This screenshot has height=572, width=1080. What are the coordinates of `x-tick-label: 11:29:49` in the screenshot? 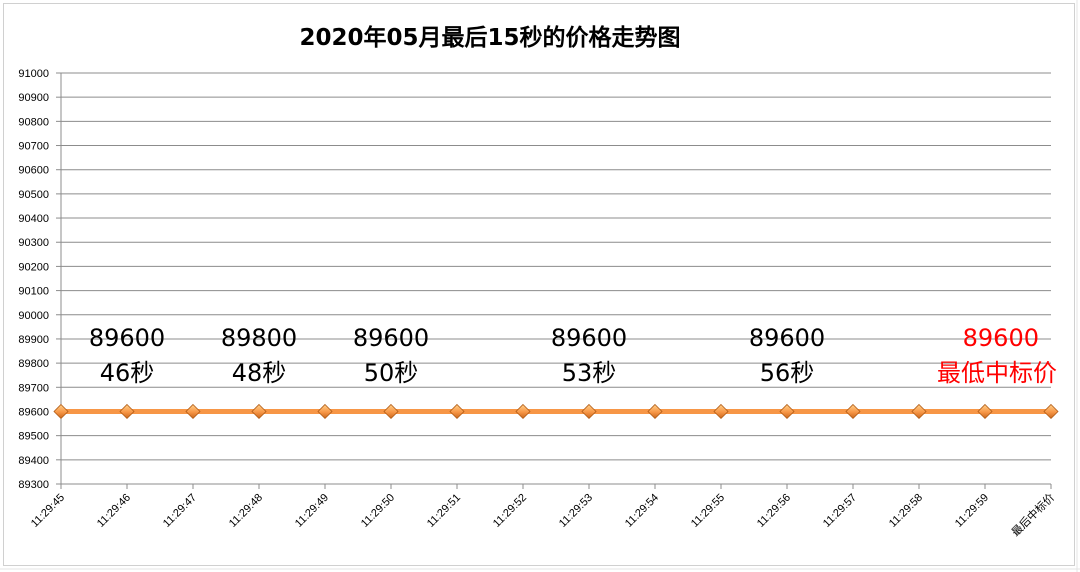 It's located at (312, 511).